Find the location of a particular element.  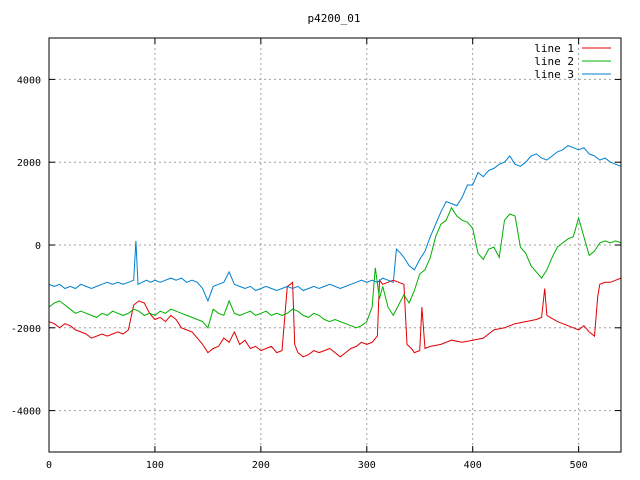

legend-label-1: line 1 is located at coordinates (554, 48).